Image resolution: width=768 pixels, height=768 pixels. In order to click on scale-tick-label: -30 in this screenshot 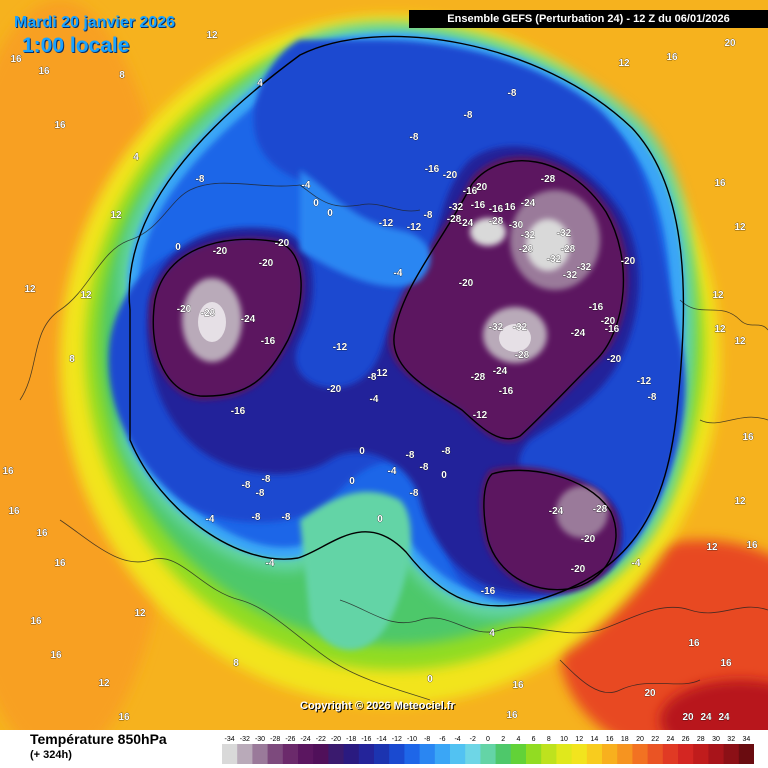, I will do `click(260, 739)`.